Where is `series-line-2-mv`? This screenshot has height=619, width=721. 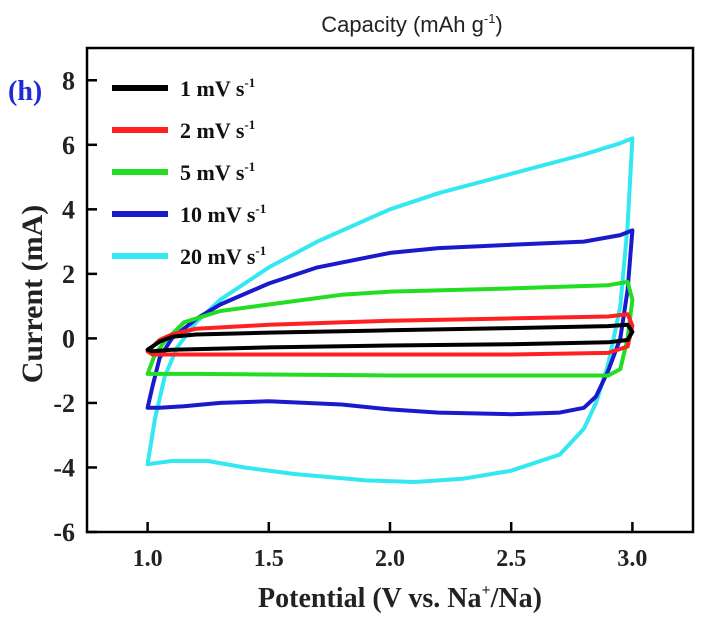
series-line-2-mv is located at coordinates (390, 334).